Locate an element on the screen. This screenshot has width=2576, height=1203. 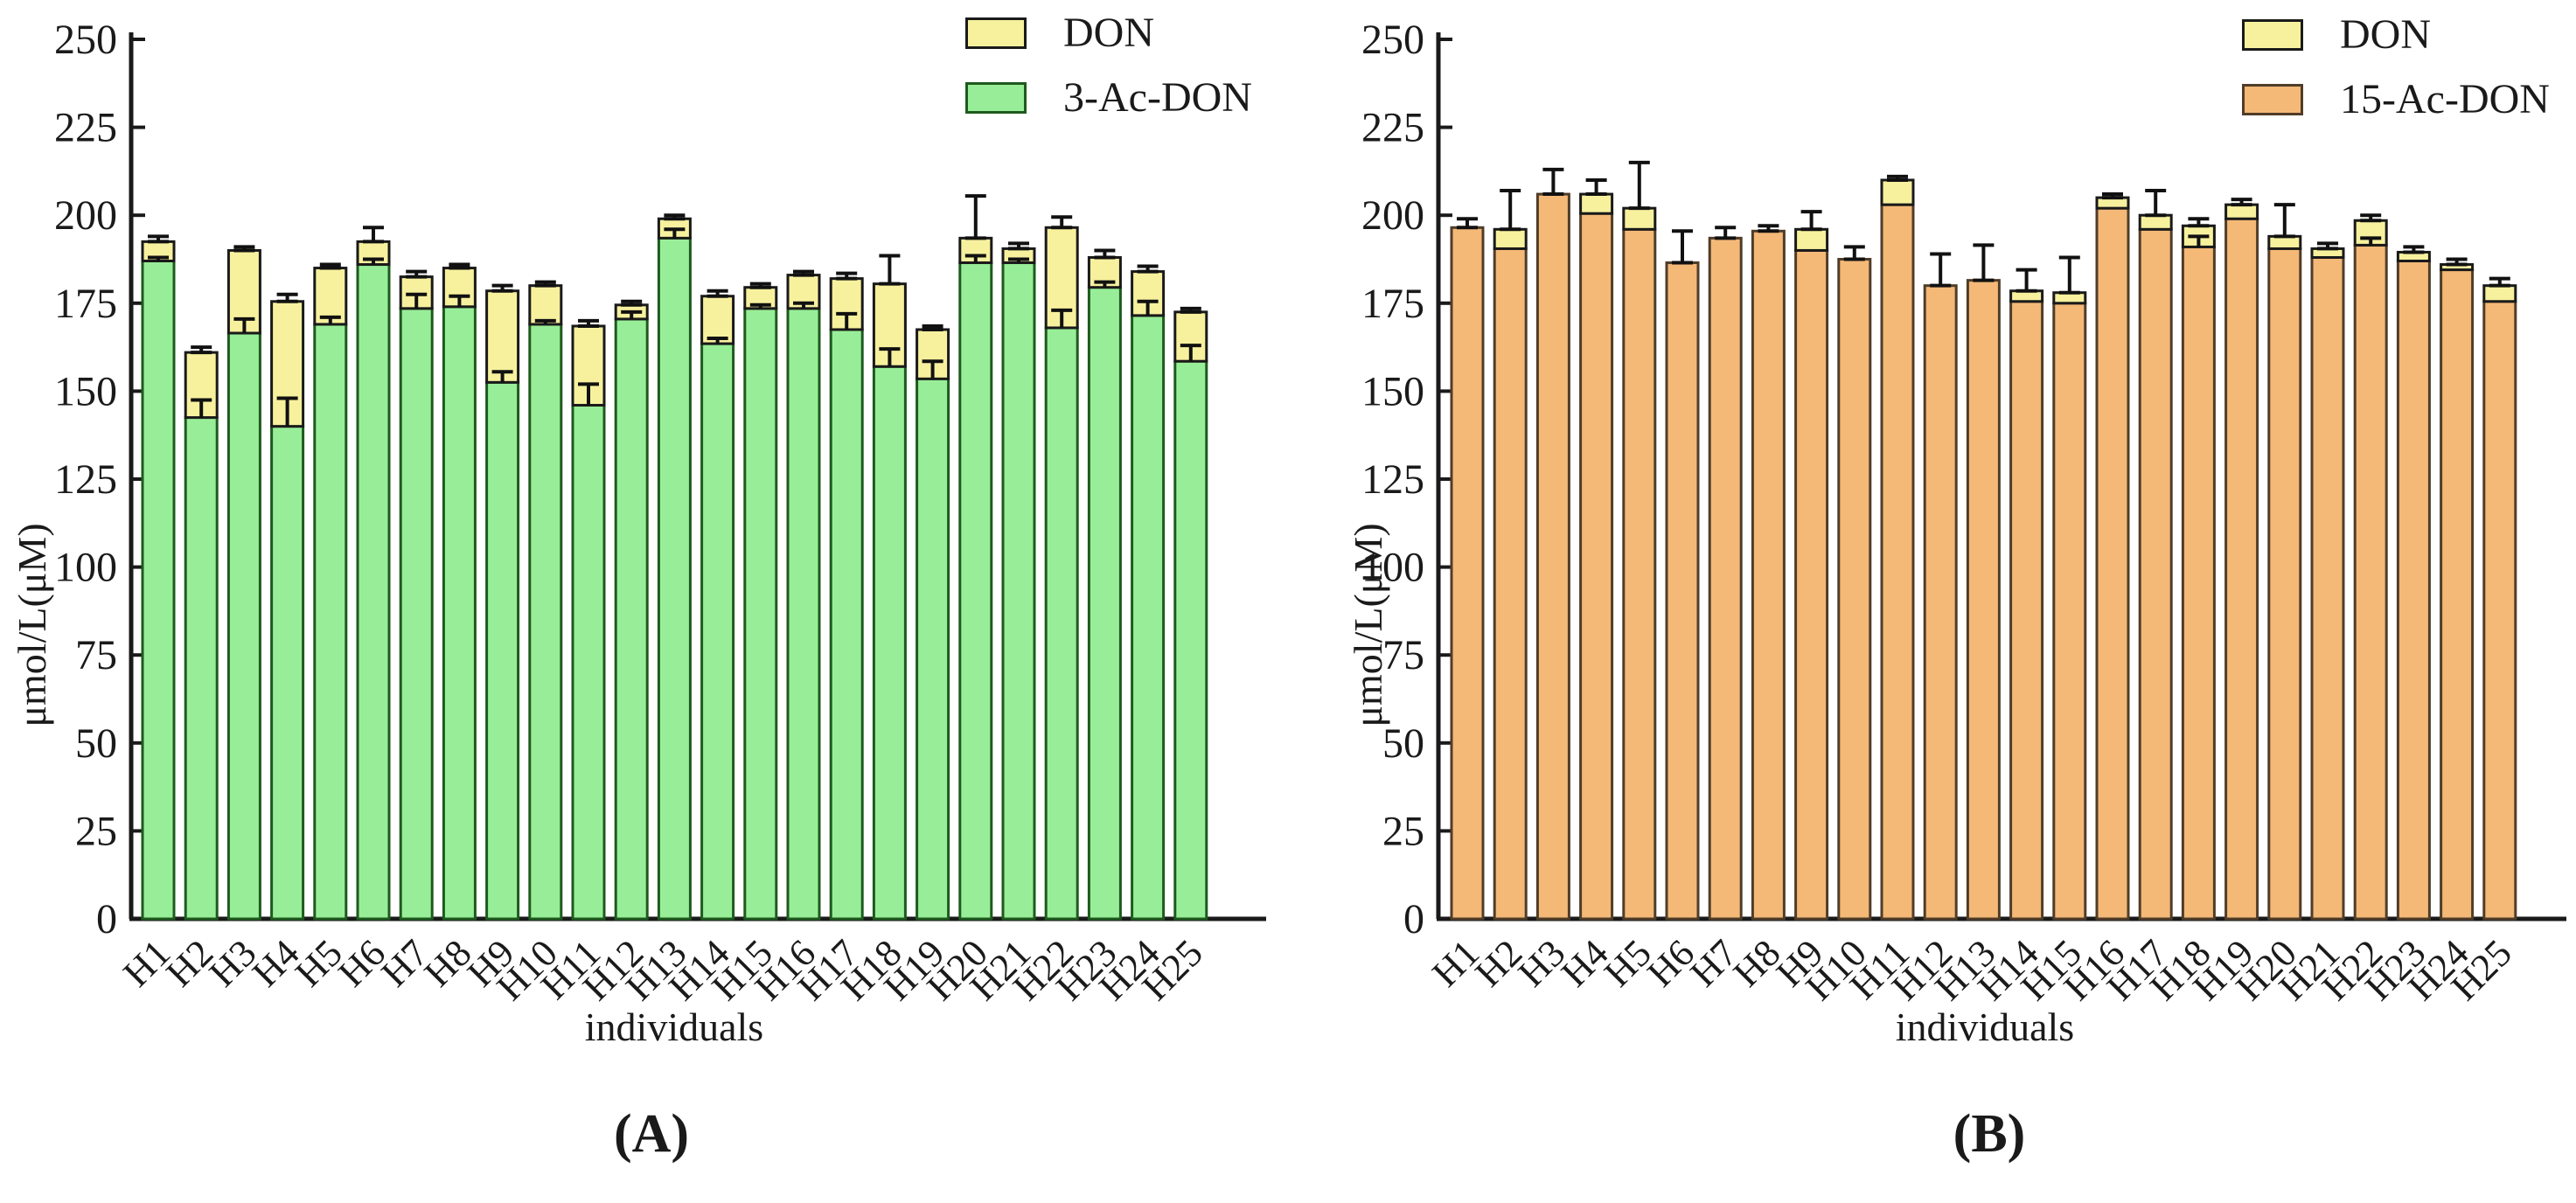
y-tick-label: 200 is located at coordinates (1392, 215).